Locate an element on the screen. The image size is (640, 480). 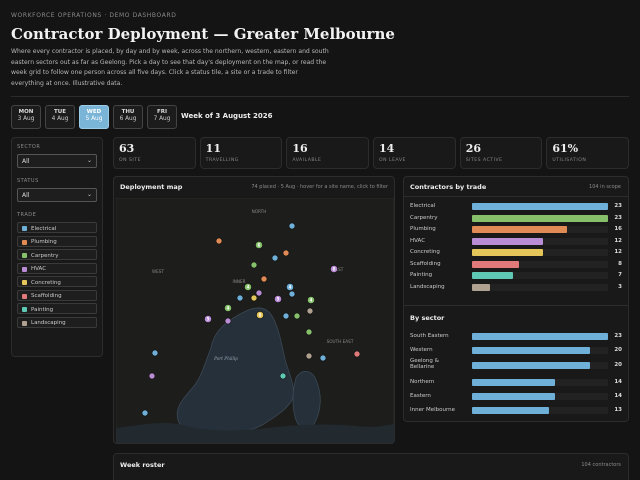
day-tab-tue: TUE 4 Aug is located at coordinates (60, 117).